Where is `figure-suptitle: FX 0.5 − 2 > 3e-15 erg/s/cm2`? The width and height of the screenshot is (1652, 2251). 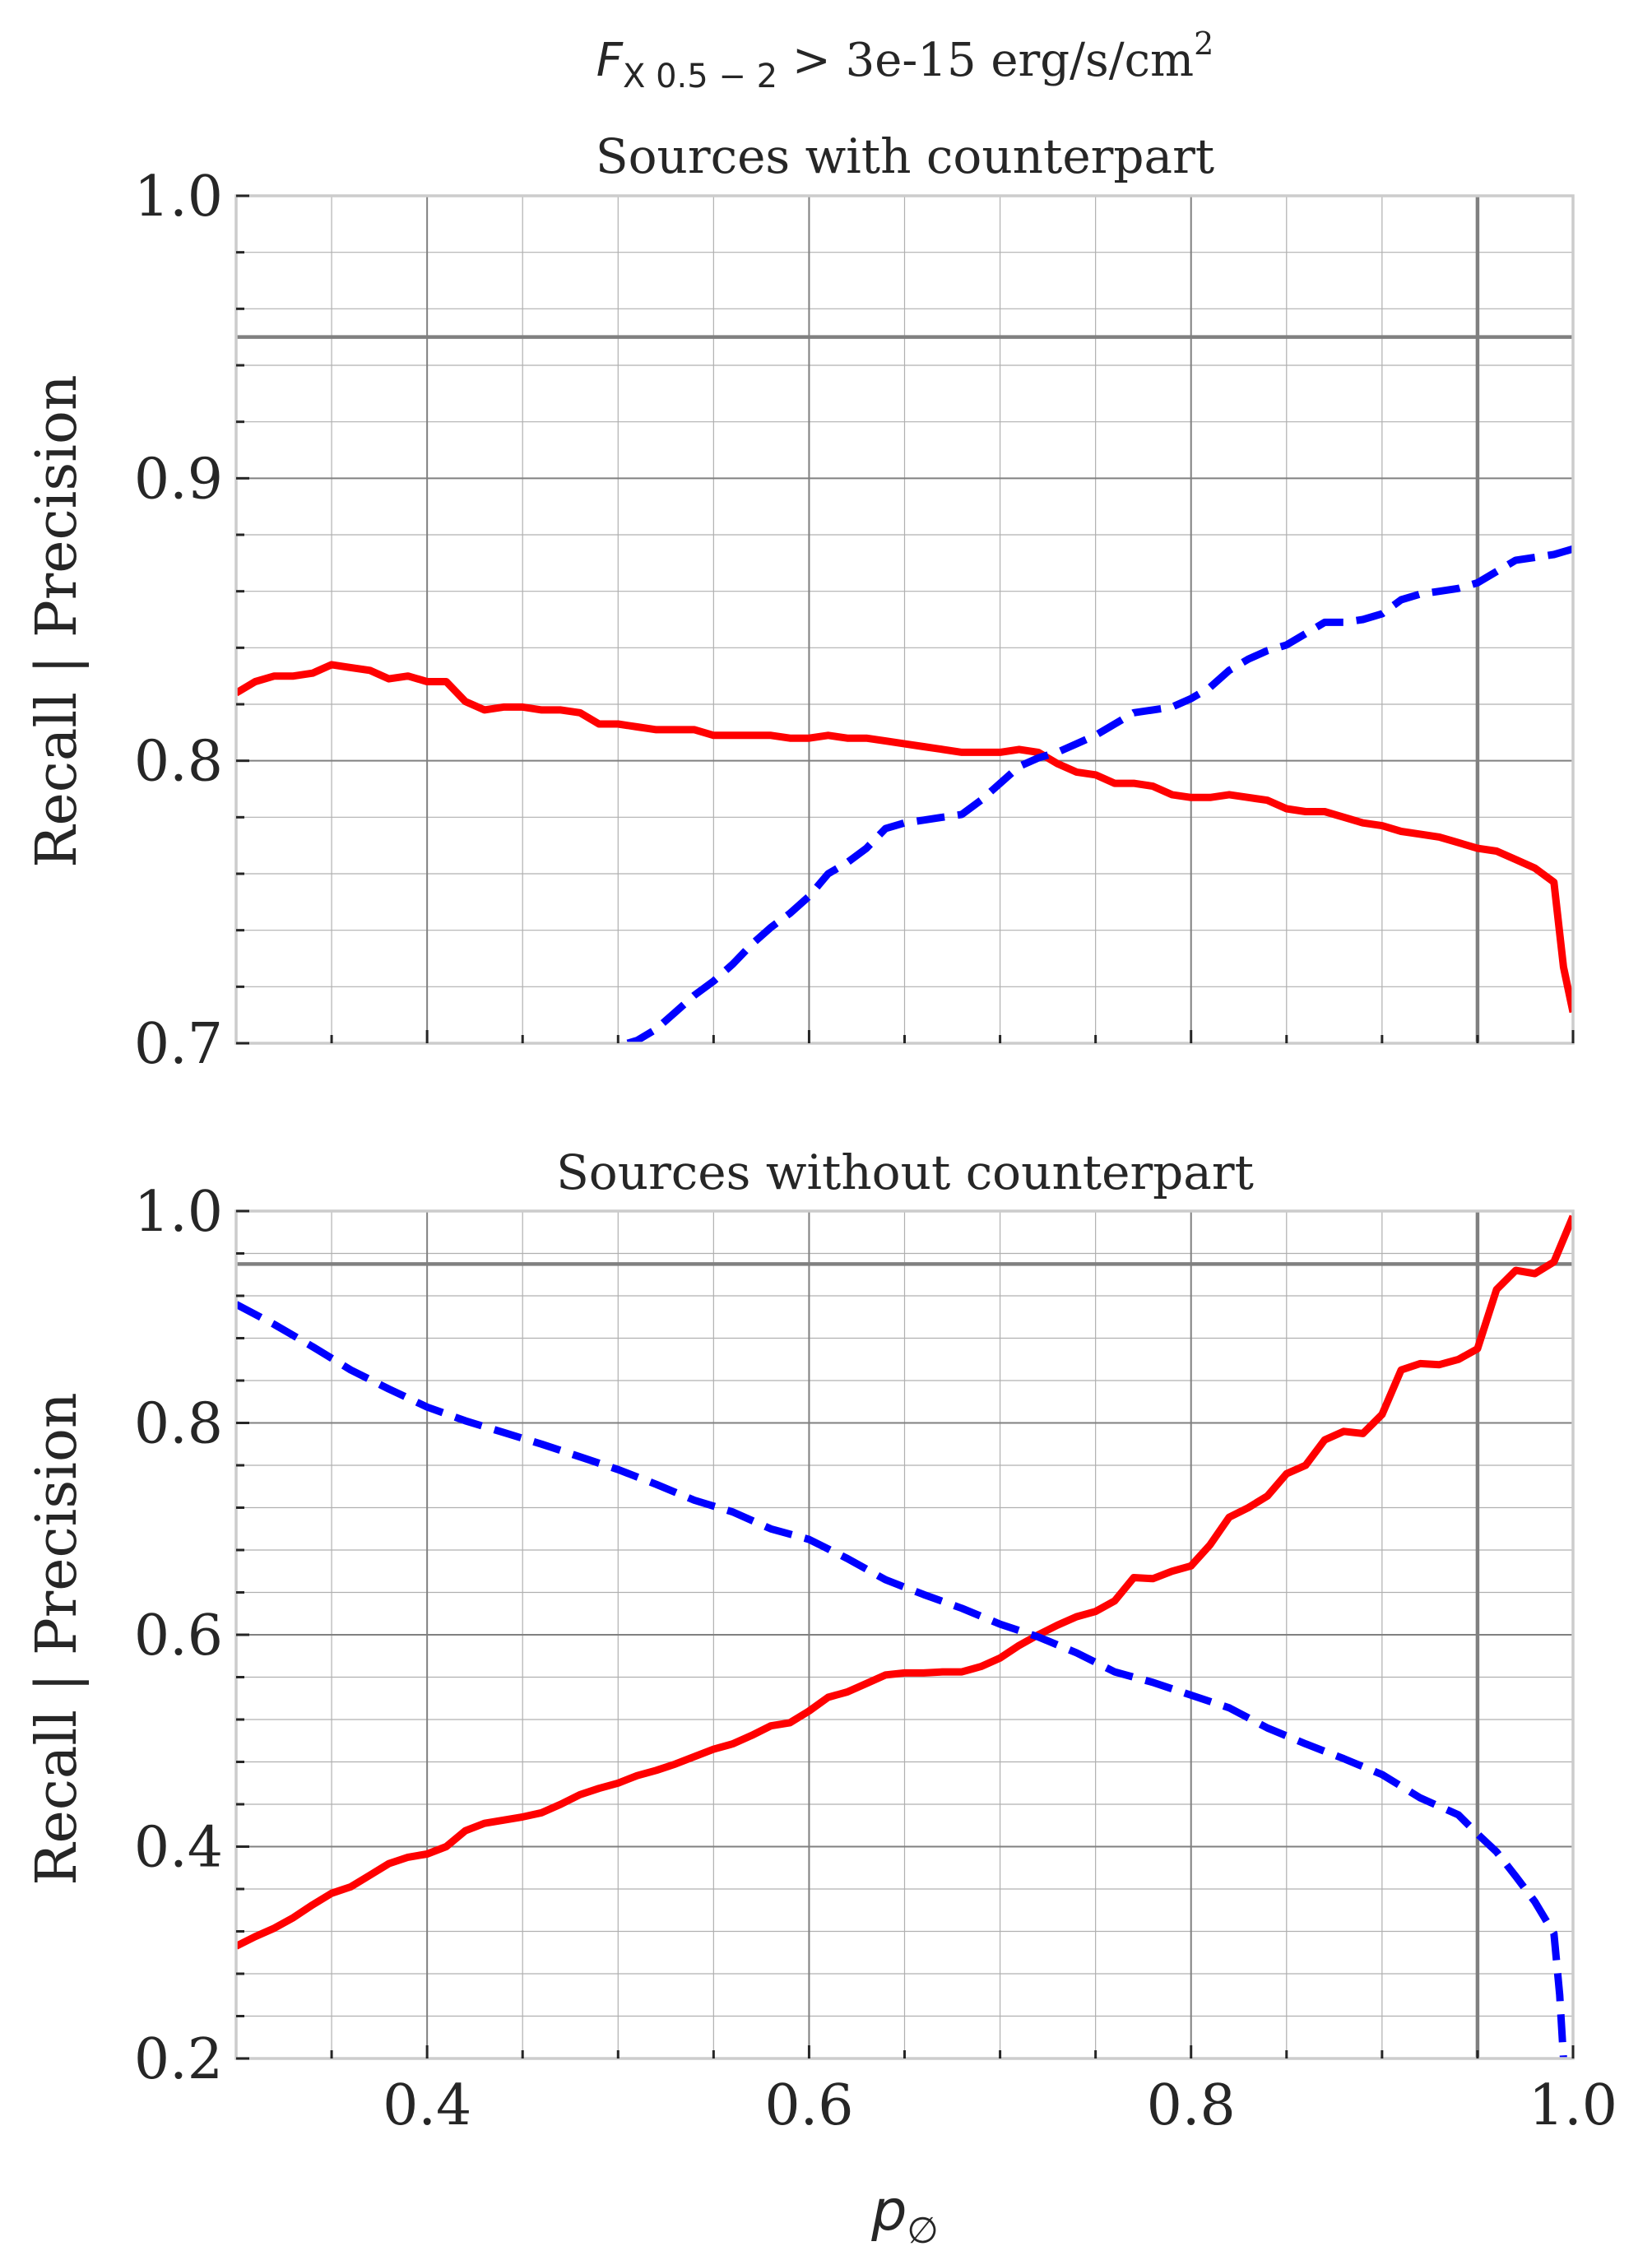 figure-suptitle: FX 0.5 − 2 > 3e-15 erg/s/cm2 is located at coordinates (905, 60).